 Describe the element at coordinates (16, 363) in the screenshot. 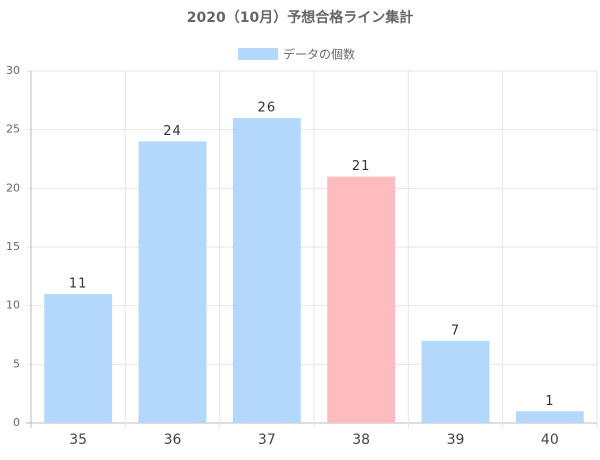

I see `y-tick-label: 5` at that location.